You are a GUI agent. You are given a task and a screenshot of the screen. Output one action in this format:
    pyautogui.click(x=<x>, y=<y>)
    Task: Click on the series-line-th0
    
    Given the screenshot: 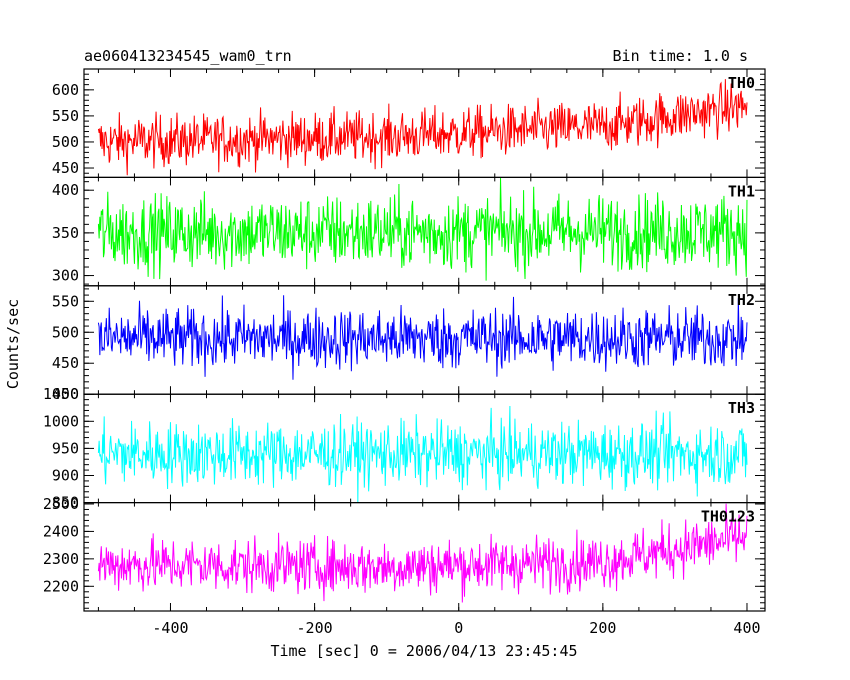 What is the action you would take?
    pyautogui.click(x=422, y=127)
    